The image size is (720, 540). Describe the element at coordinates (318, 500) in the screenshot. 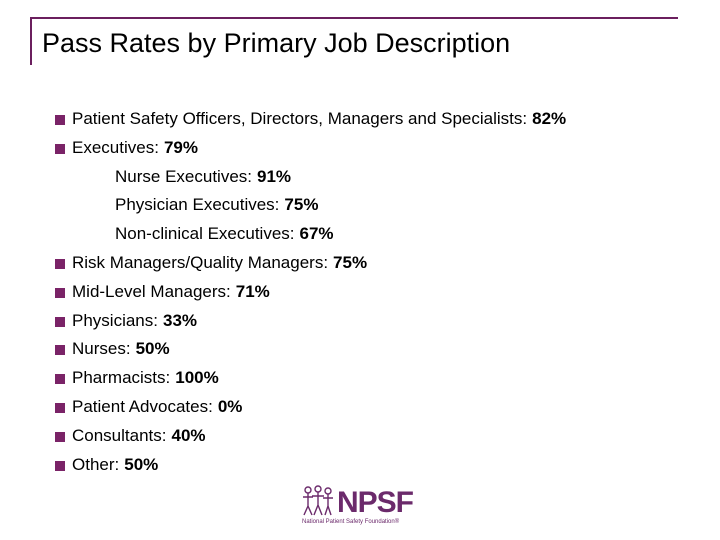

I see `logo-figures` at that location.